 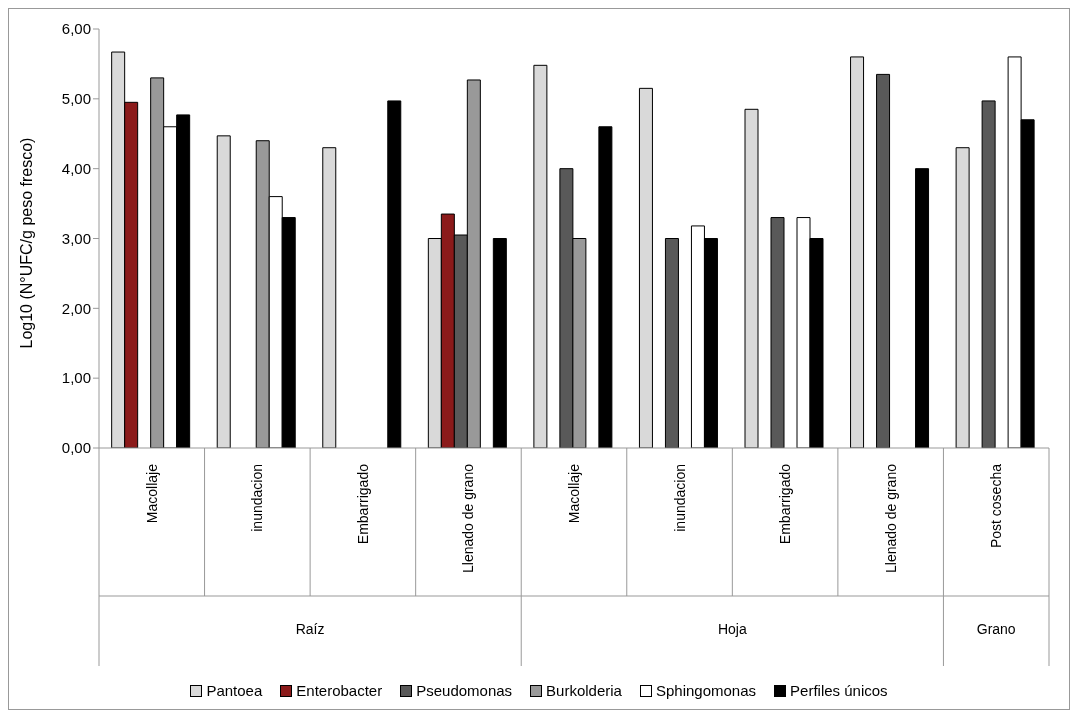 What do you see at coordinates (583, 690) in the screenshot?
I see `legend-label: Burkolderia` at bounding box center [583, 690].